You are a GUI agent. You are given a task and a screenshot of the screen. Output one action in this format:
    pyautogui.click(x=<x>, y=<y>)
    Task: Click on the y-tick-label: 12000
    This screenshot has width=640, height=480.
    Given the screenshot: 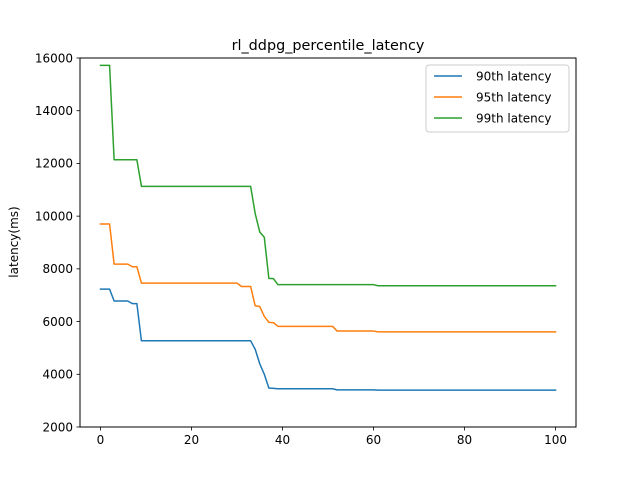 What is the action you would take?
    pyautogui.click(x=54, y=164)
    